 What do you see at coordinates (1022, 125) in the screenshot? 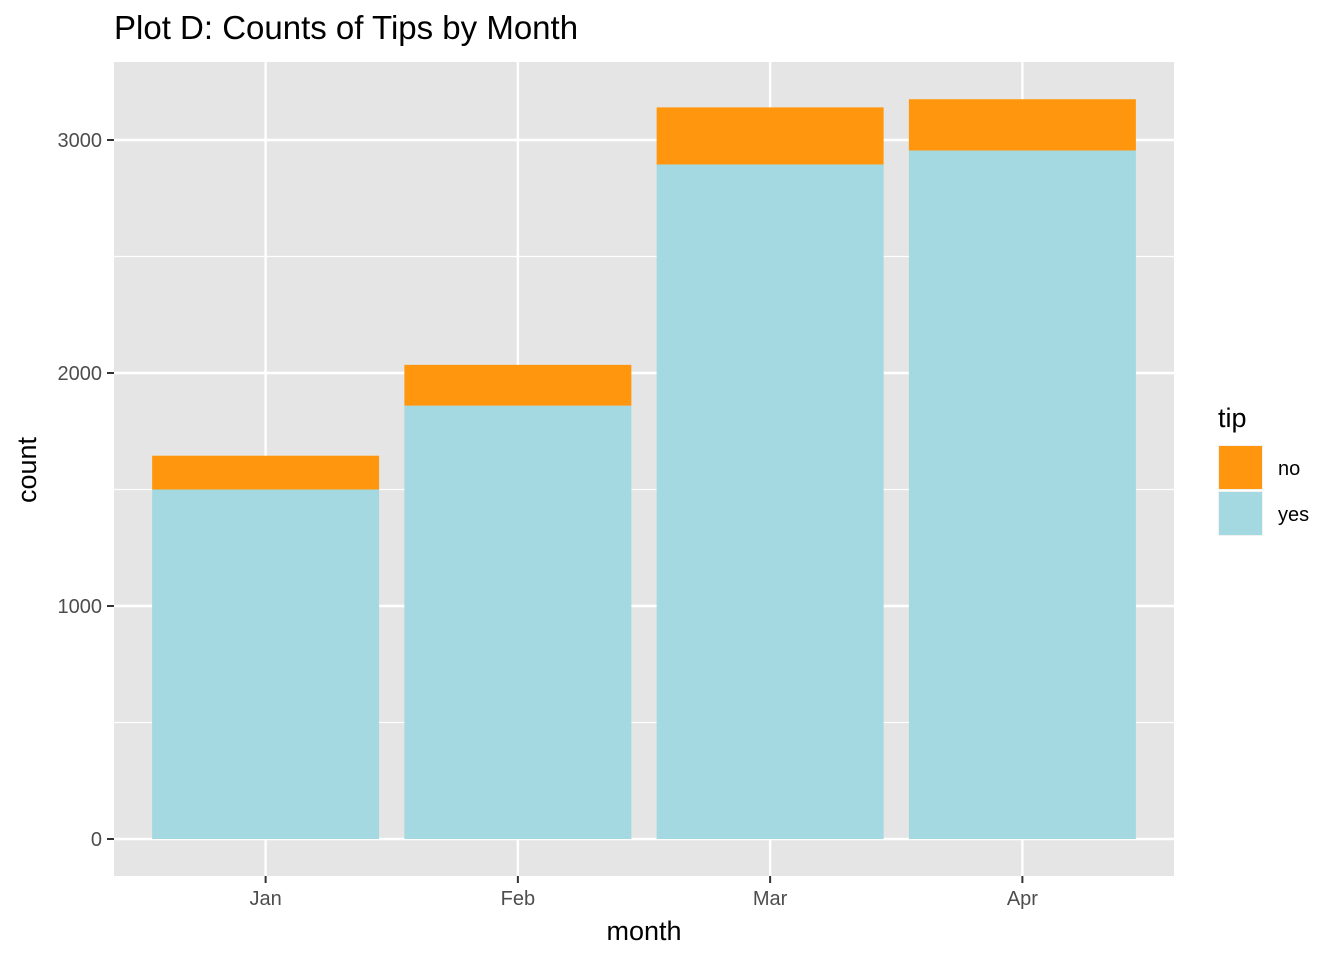
I see `bar-apr-no` at bounding box center [1022, 125].